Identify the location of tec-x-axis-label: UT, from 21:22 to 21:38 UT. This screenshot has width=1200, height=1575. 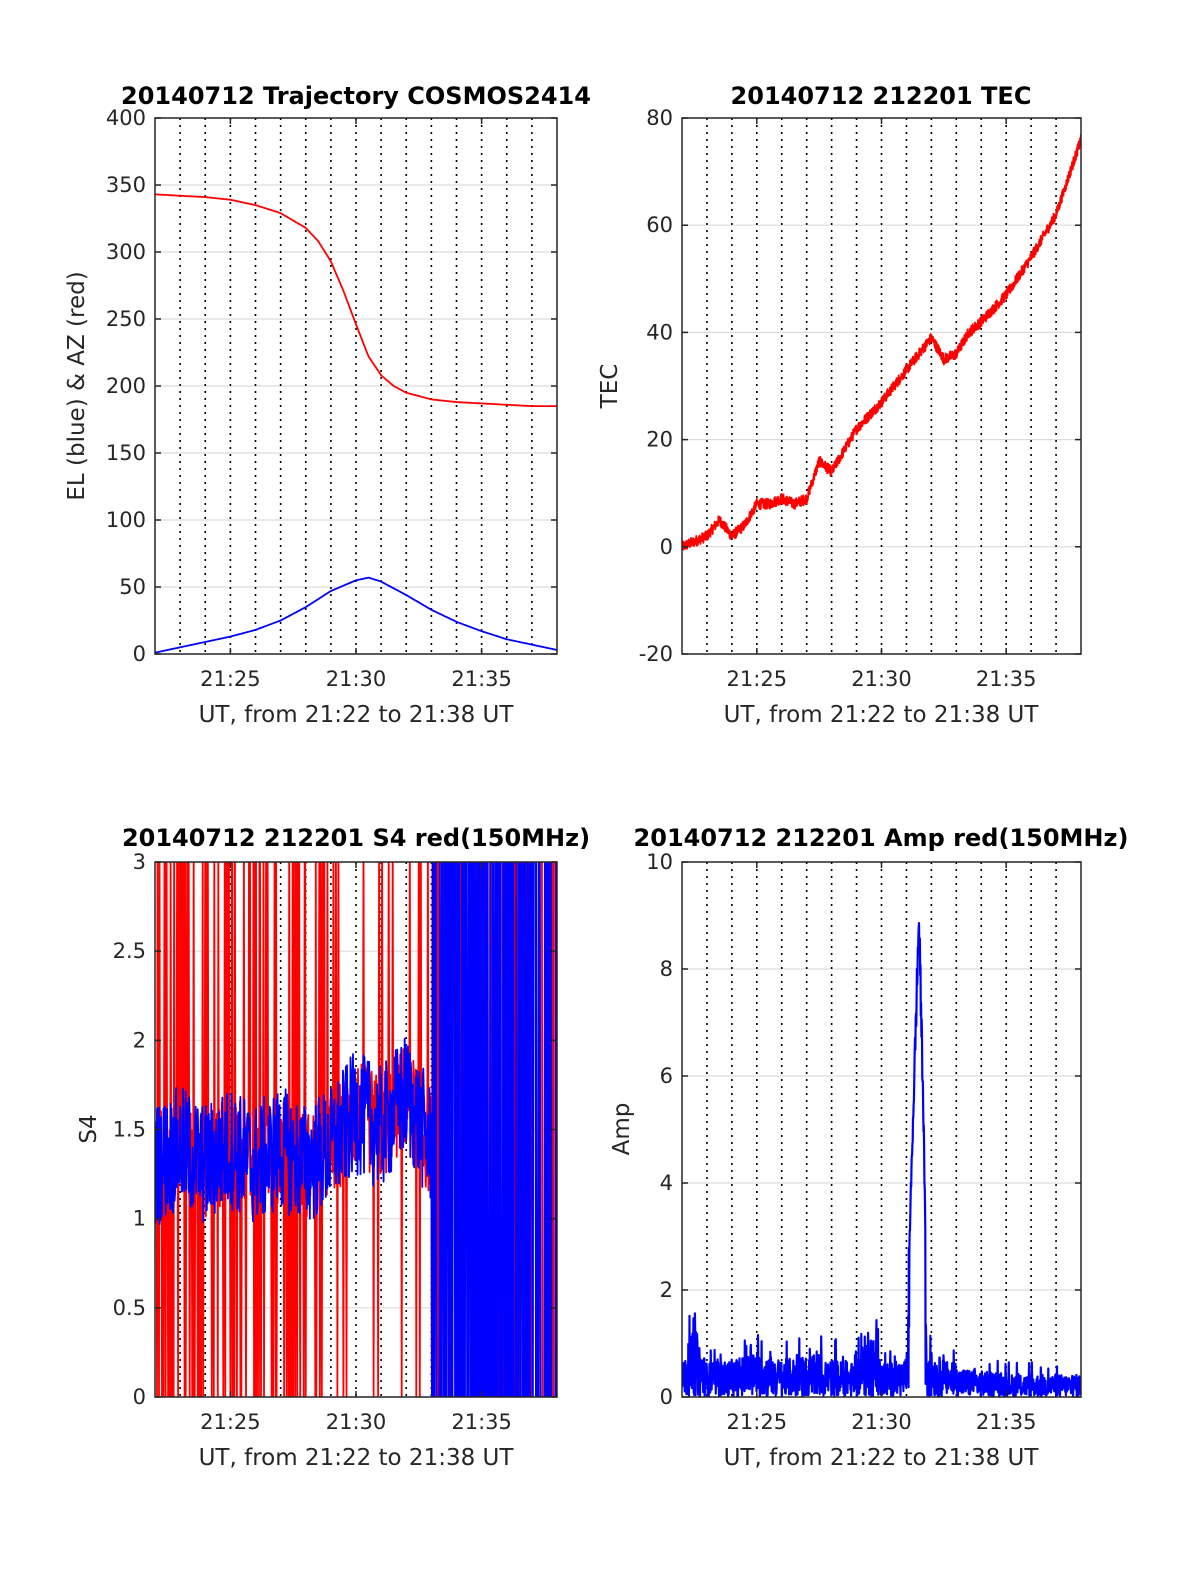
(882, 715).